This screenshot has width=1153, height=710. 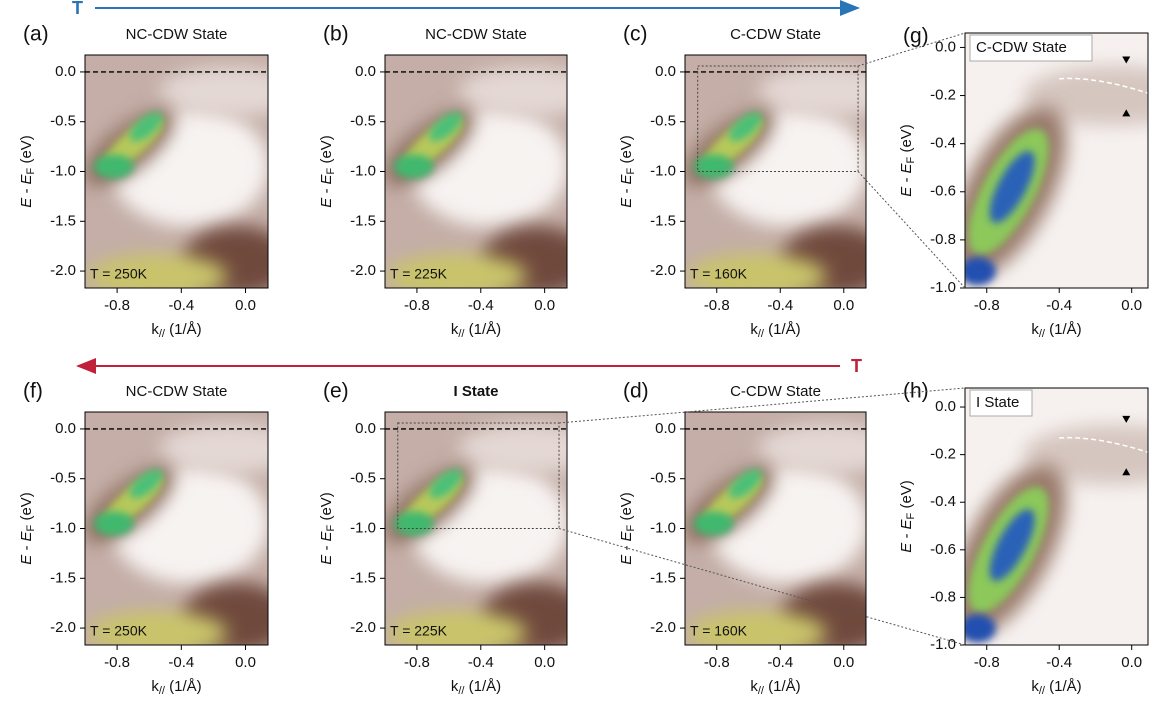 What do you see at coordinates (636, 391) in the screenshot?
I see `panel-label: (d)` at bounding box center [636, 391].